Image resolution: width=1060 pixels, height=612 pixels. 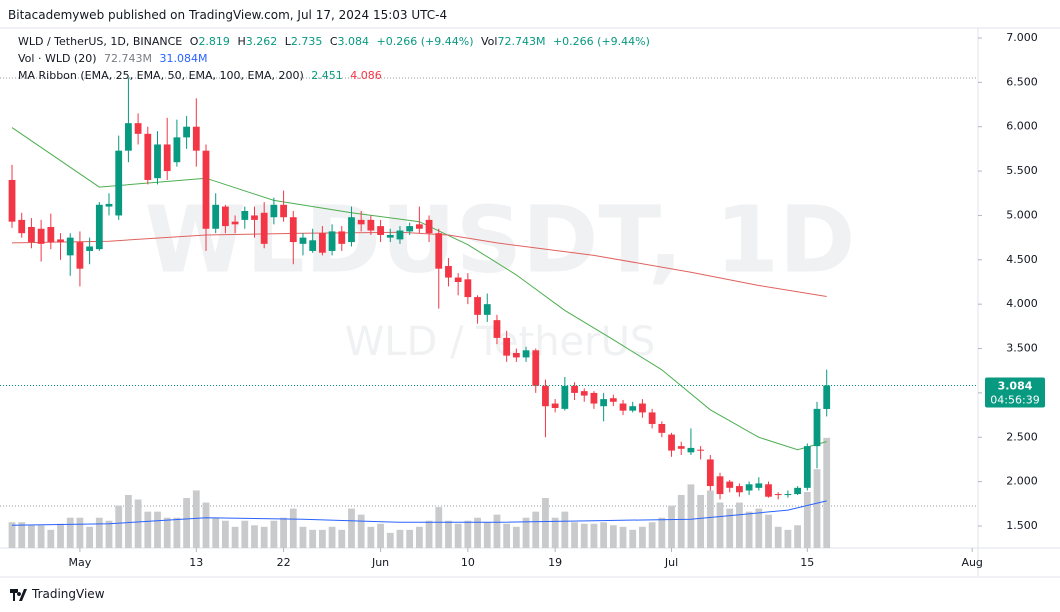 I want to click on value: 3.084, so click(x=353, y=41).